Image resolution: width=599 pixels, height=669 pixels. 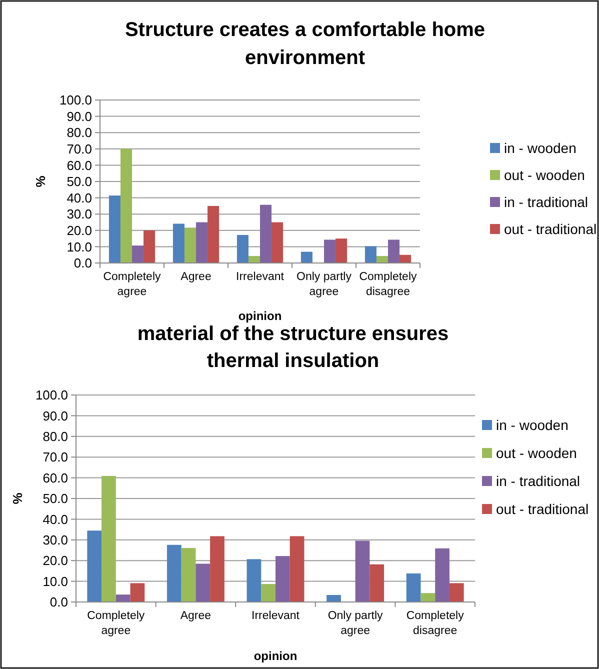 What do you see at coordinates (293, 347) in the screenshot?
I see `chart-title: material of the structure ensures thermal insulation` at bounding box center [293, 347].